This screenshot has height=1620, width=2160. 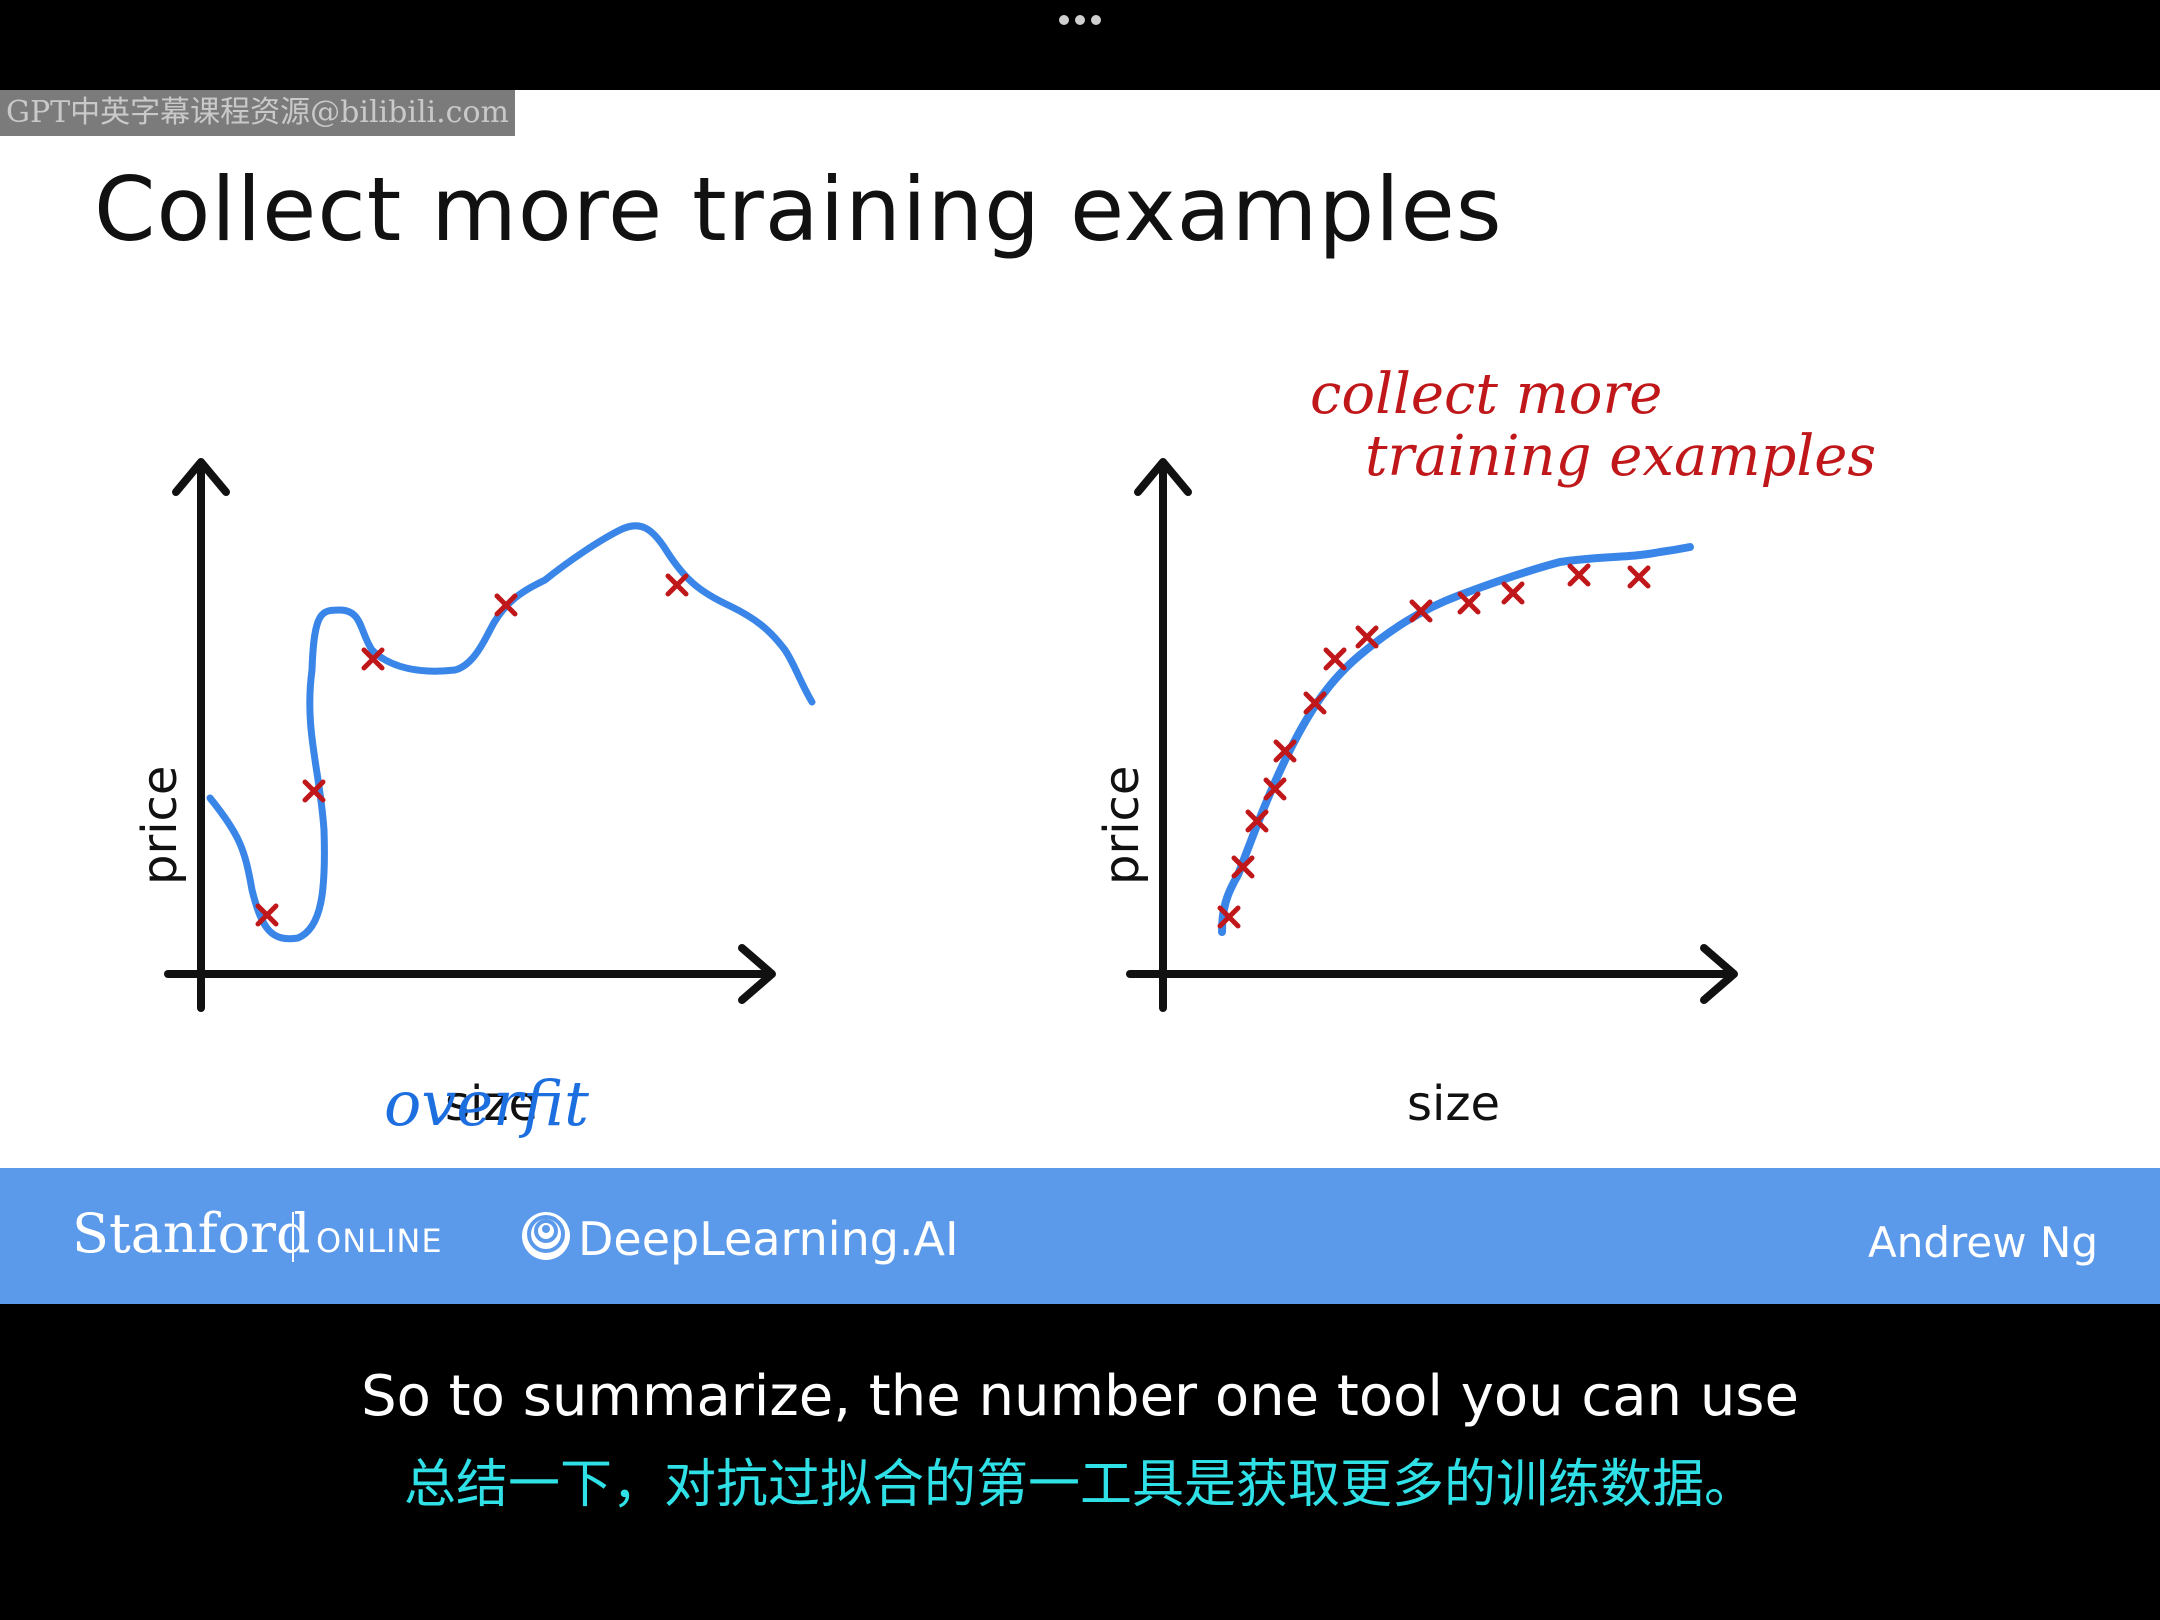 What do you see at coordinates (491, 1104) in the screenshot?
I see `left-x-label: size` at bounding box center [491, 1104].